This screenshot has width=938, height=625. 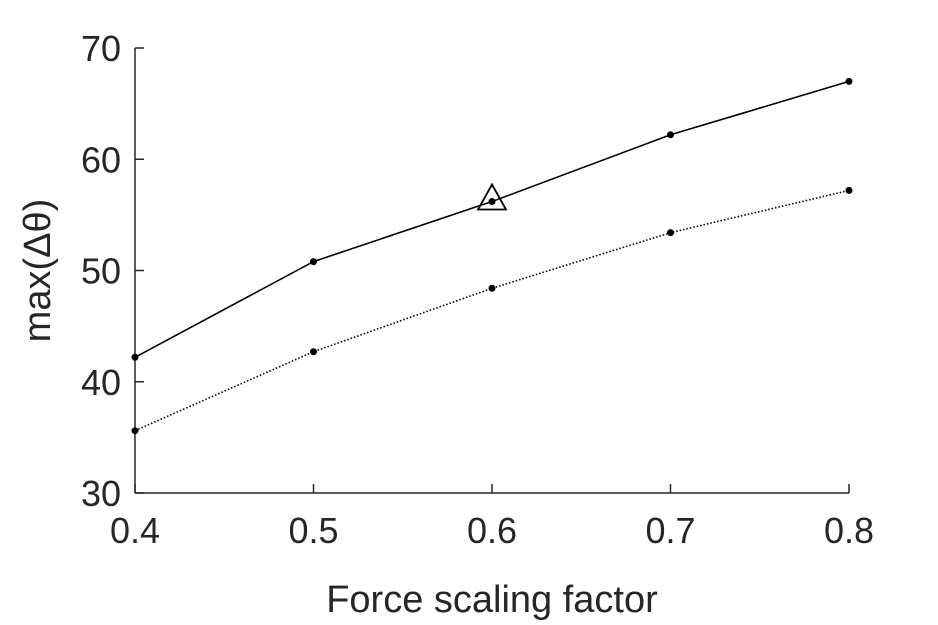 I want to click on x-tick-label: 0.8, so click(x=849, y=530).